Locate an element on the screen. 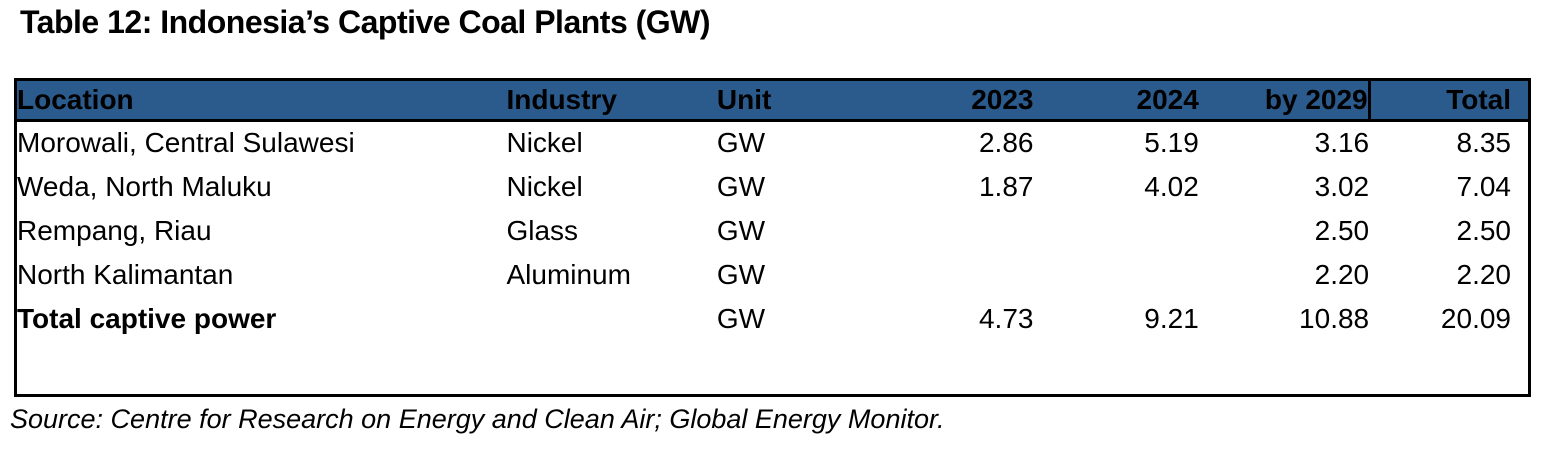 This screenshot has width=1543, height=450. cell-total: 2.50 is located at coordinates (1484, 230).